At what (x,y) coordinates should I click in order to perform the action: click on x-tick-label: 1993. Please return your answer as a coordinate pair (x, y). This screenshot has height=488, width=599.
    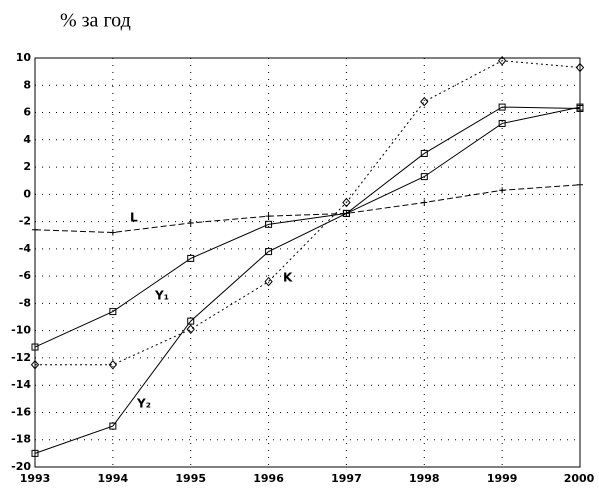
    Looking at the image, I should click on (35, 478).